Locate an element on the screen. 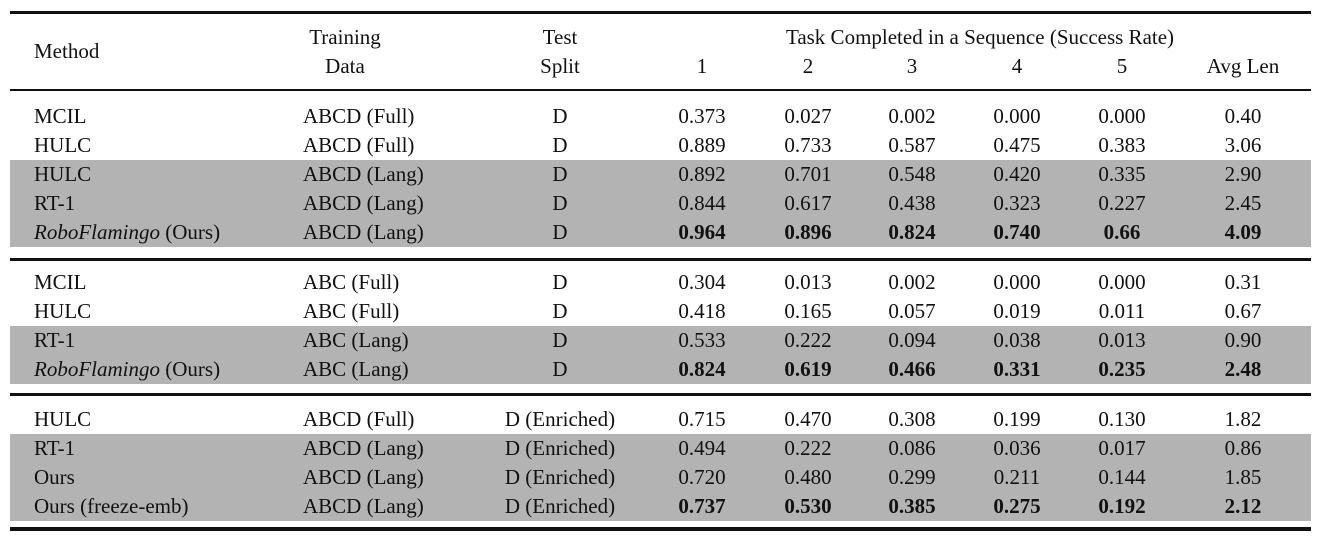  cell-value-3: 0.057 is located at coordinates (912, 311).